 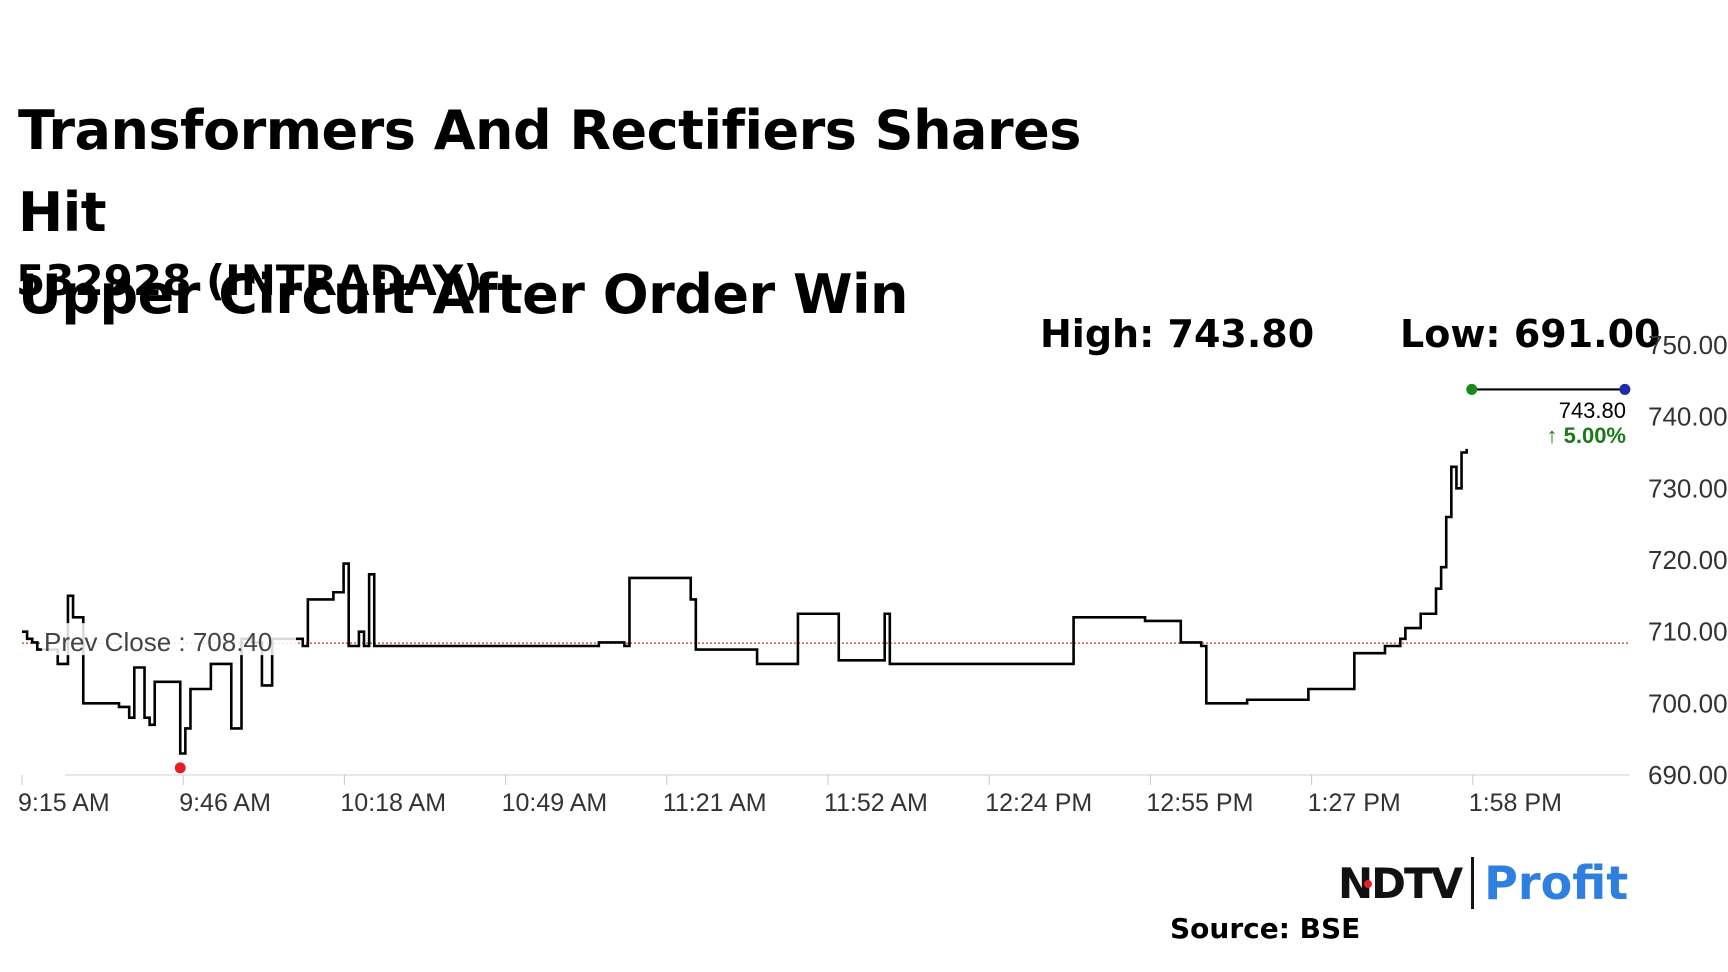 I want to click on prev-close-label: Prev Close : 708.40, so click(x=158, y=642).